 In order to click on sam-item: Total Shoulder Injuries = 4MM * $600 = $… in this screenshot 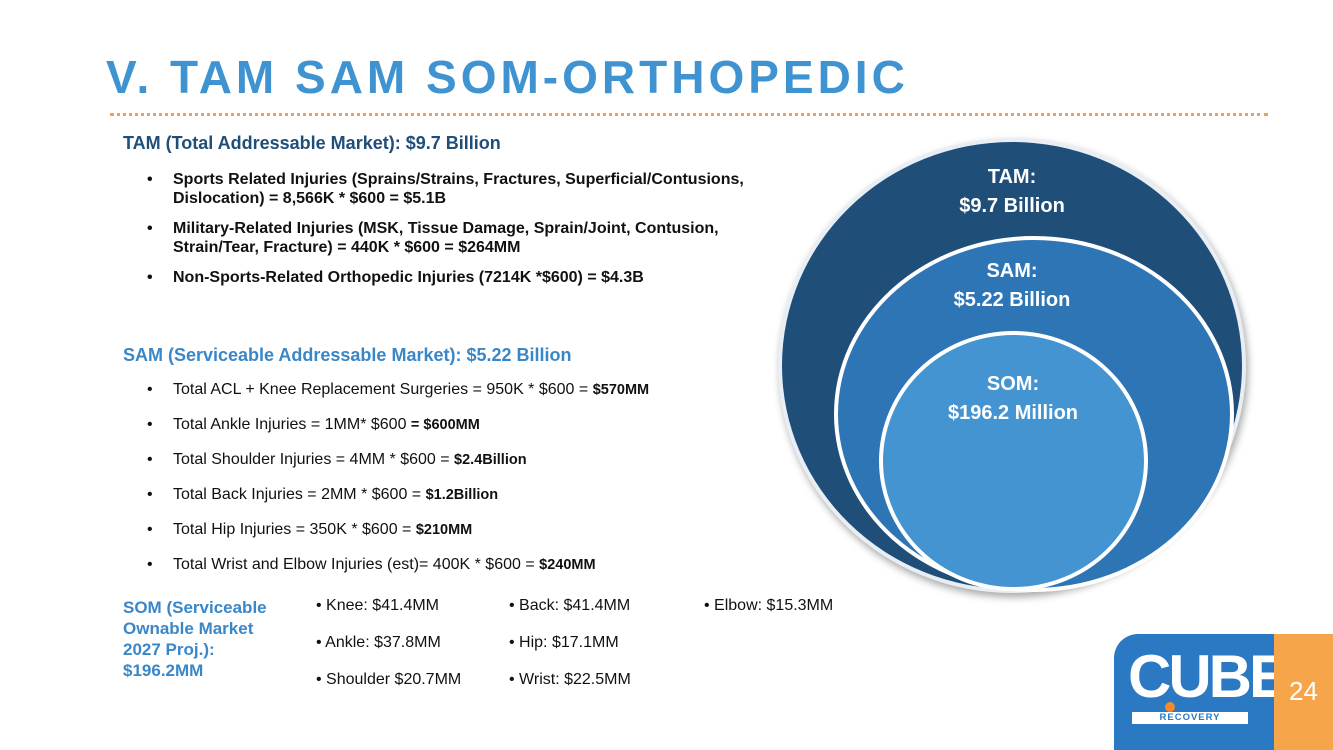, I will do `click(465, 460)`.